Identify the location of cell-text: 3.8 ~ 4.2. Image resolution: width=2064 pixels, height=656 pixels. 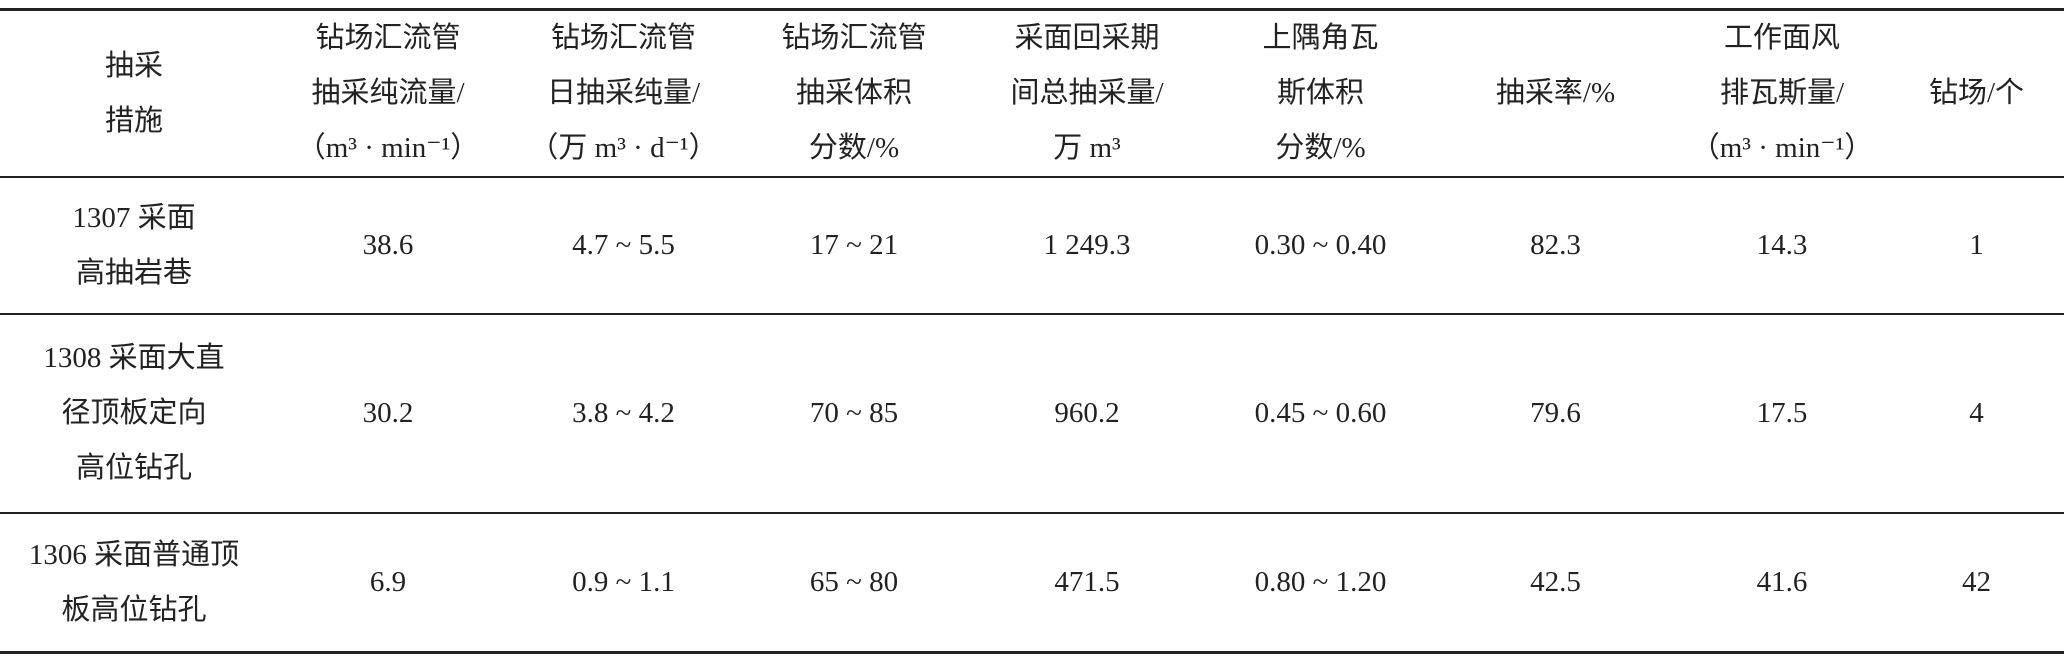
(623, 413).